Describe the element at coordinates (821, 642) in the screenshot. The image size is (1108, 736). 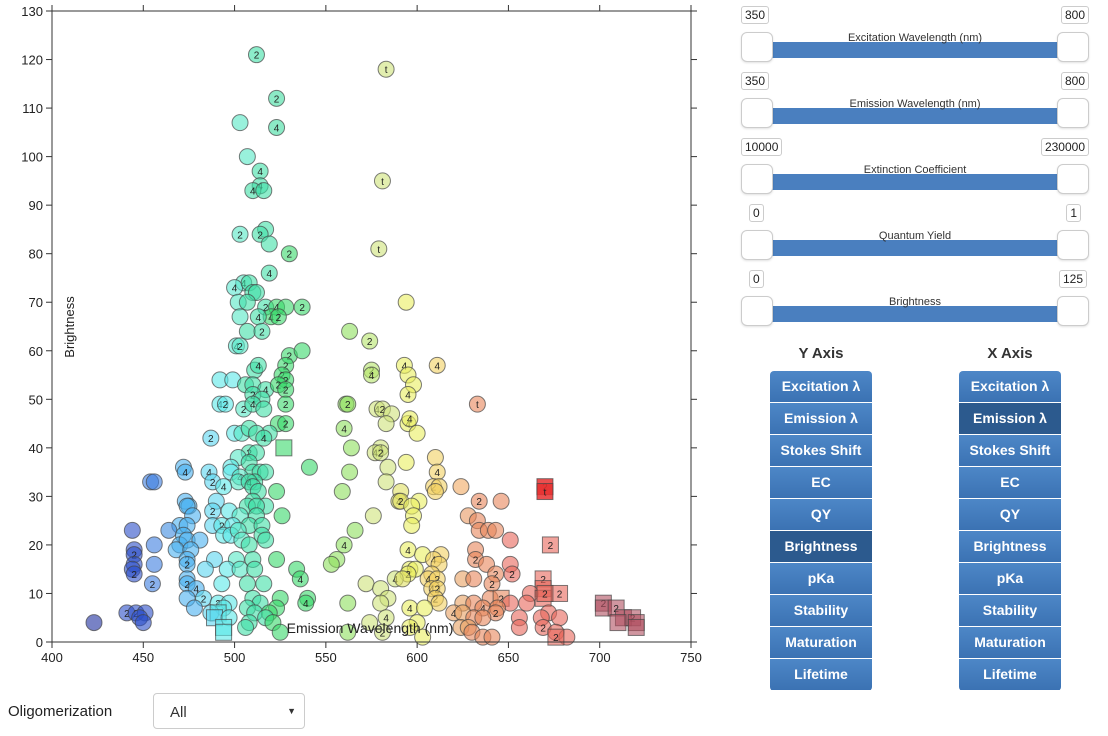
I see `y-axis-button: Maturation` at that location.